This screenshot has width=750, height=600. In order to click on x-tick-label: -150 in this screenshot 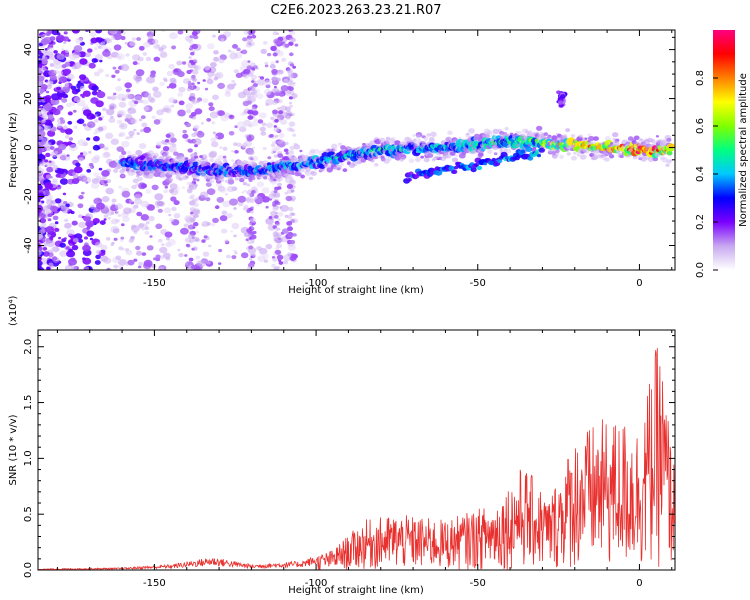, I will do `click(154, 283)`.